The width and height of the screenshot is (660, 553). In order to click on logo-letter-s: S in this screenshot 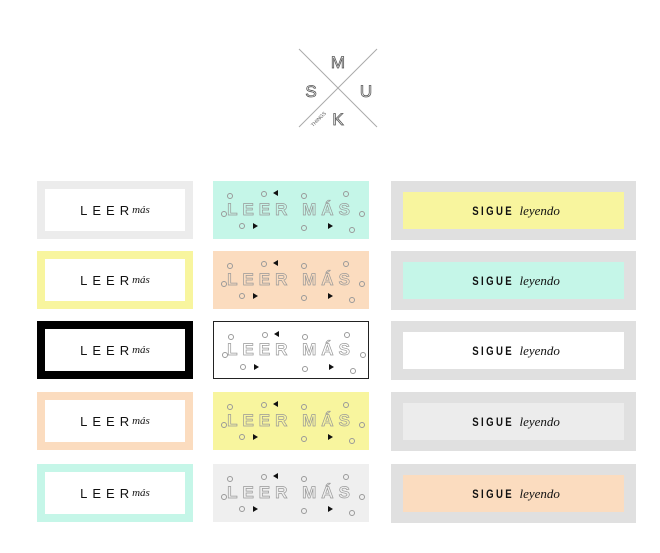, I will do `click(310, 91)`.